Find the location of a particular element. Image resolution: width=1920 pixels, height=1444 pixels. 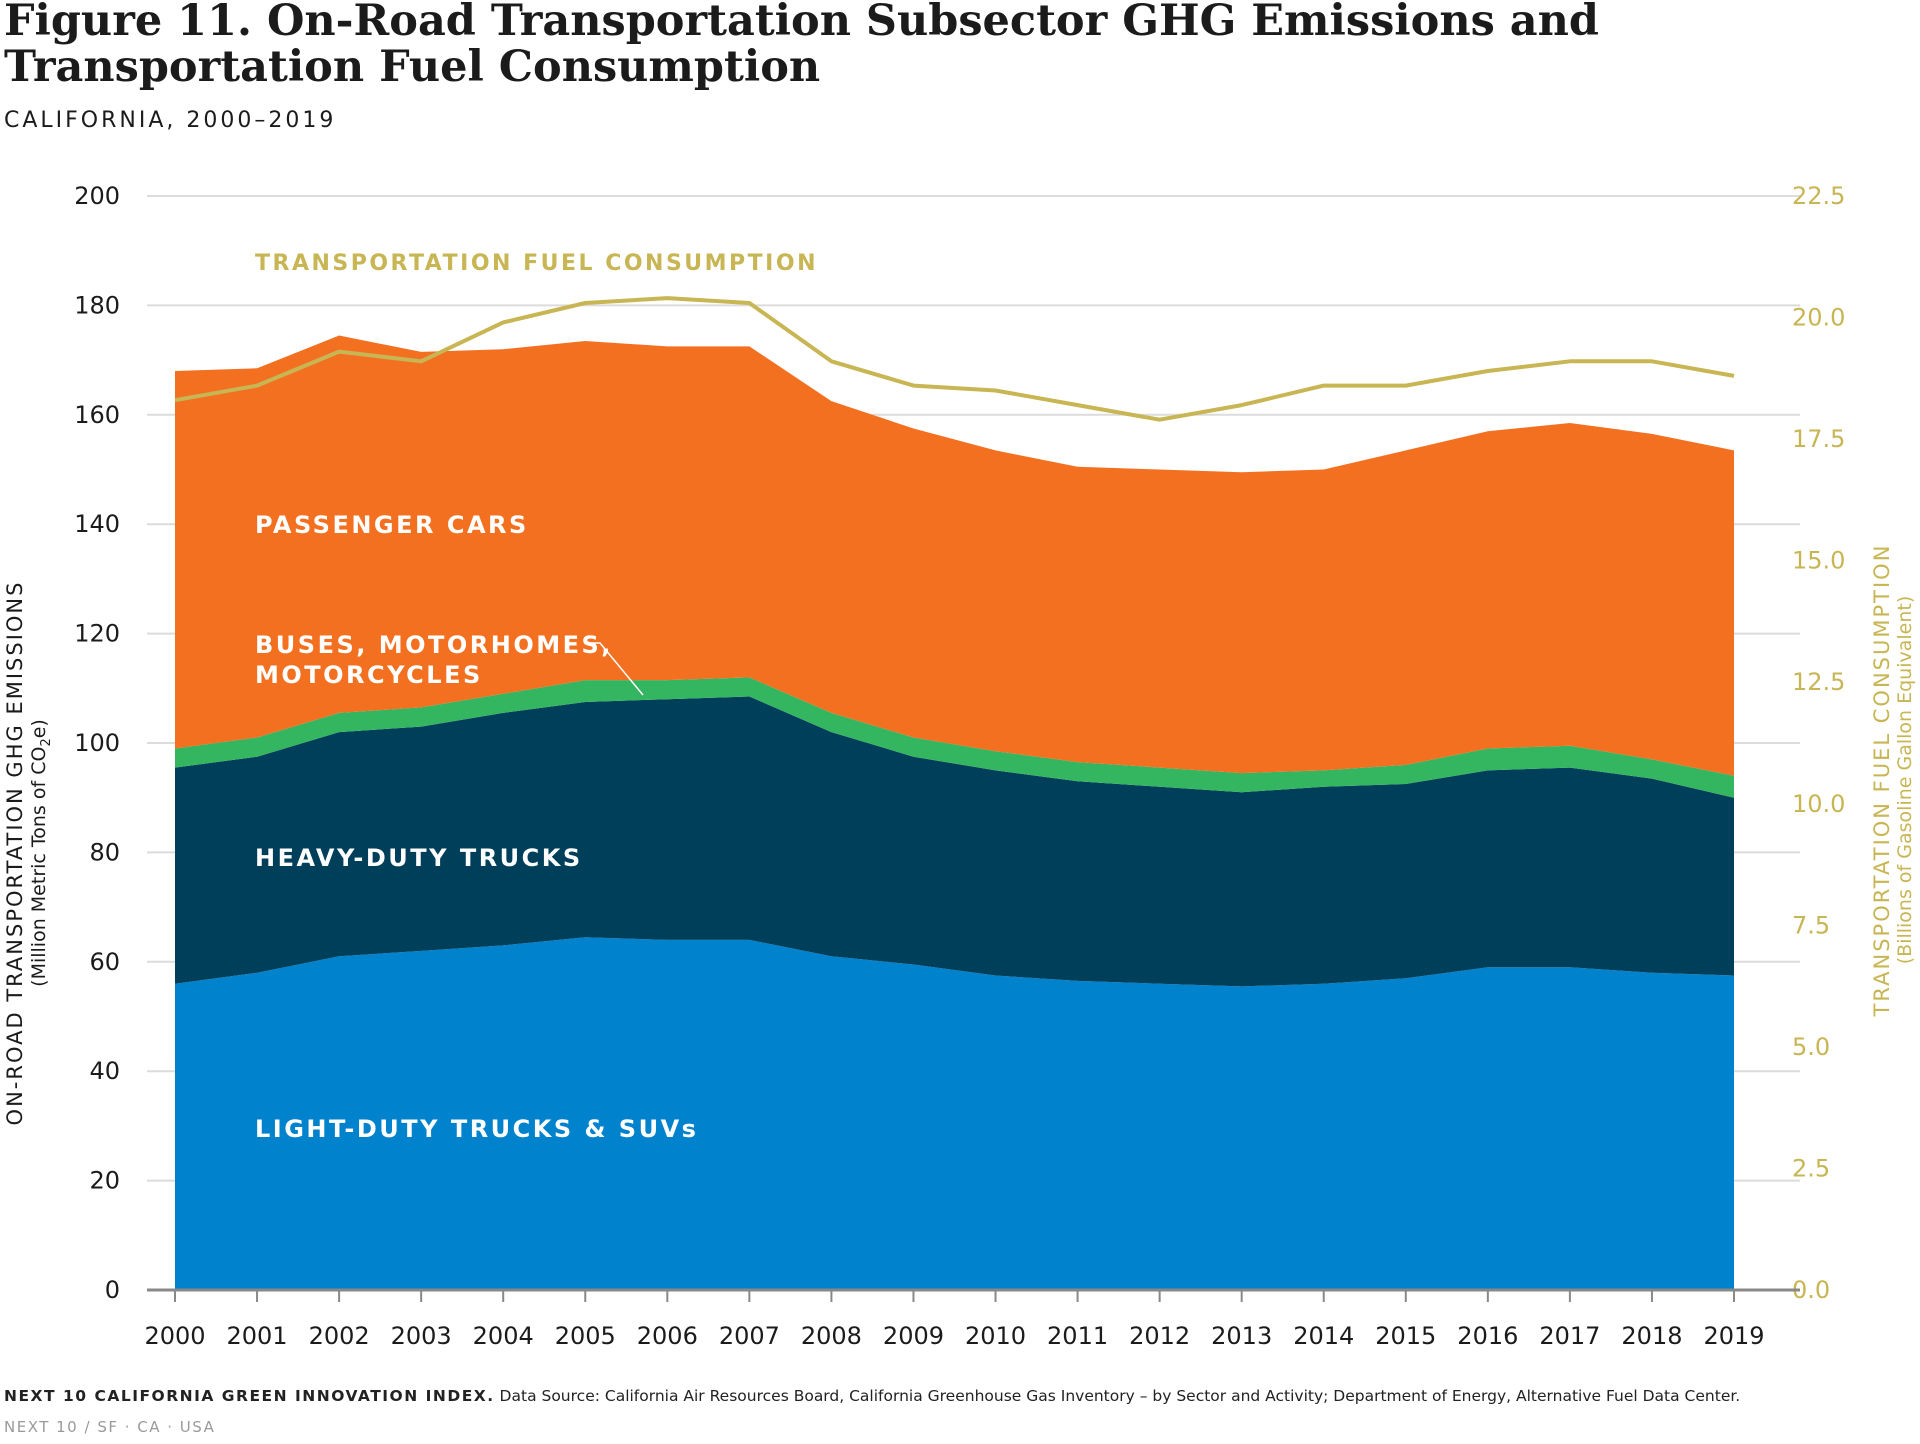

x-tick-label: 2019 is located at coordinates (1733, 1336).